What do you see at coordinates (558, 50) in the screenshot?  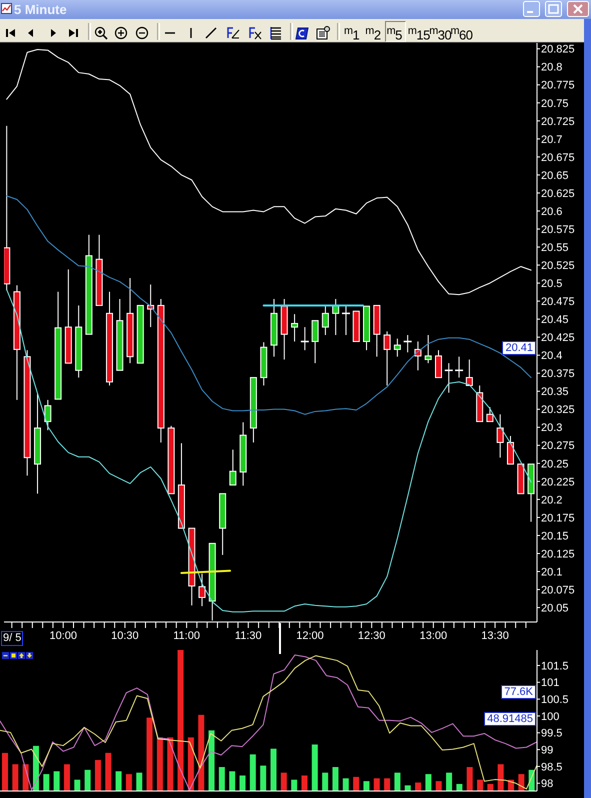 I see `y-tick-label: 20.825` at bounding box center [558, 50].